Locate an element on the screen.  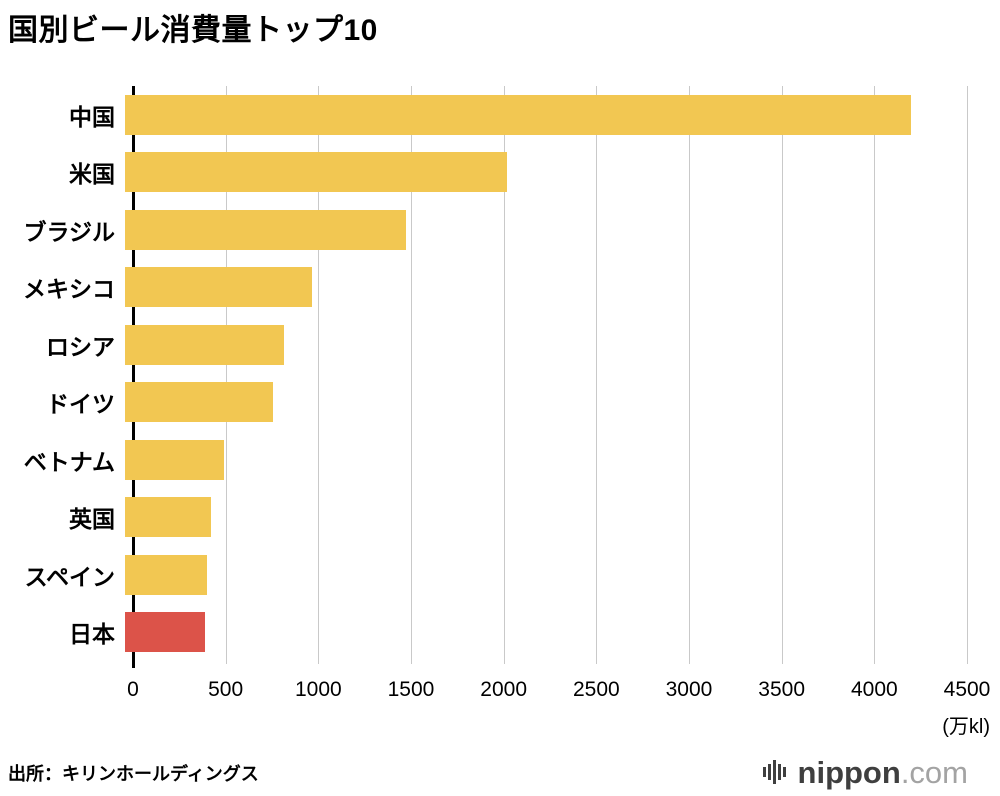
category-label: ロシア is located at coordinates (80, 346).